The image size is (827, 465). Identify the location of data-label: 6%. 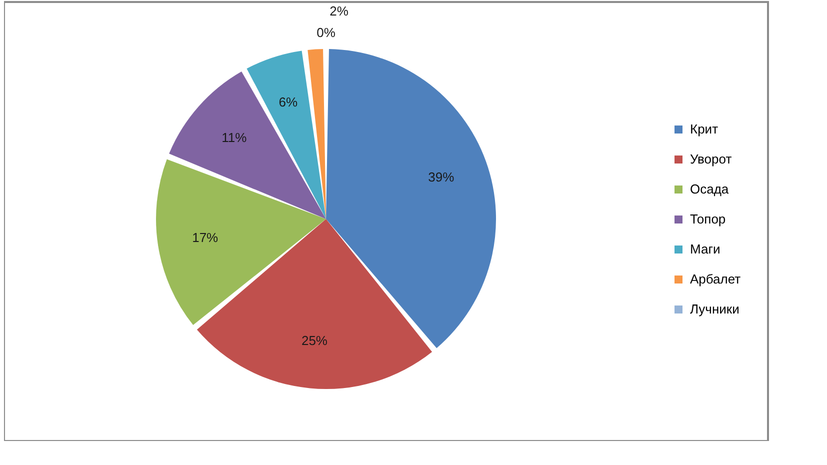
(288, 102).